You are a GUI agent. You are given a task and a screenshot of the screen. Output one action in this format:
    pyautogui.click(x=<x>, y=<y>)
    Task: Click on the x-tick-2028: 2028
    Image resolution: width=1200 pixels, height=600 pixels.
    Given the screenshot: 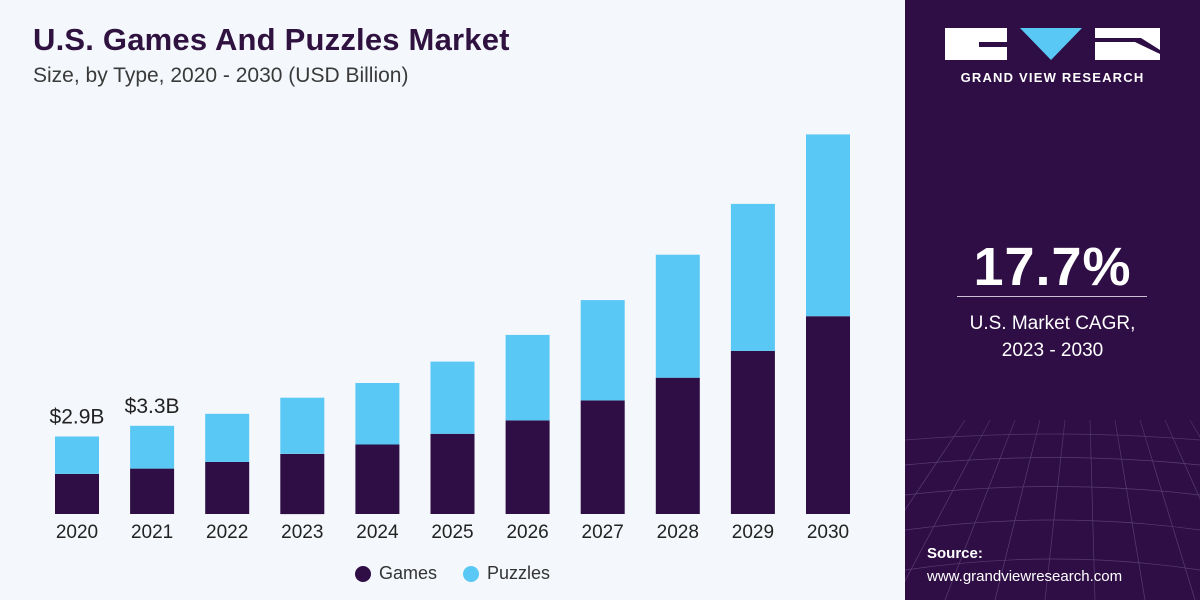 What is the action you would take?
    pyautogui.click(x=678, y=532)
    